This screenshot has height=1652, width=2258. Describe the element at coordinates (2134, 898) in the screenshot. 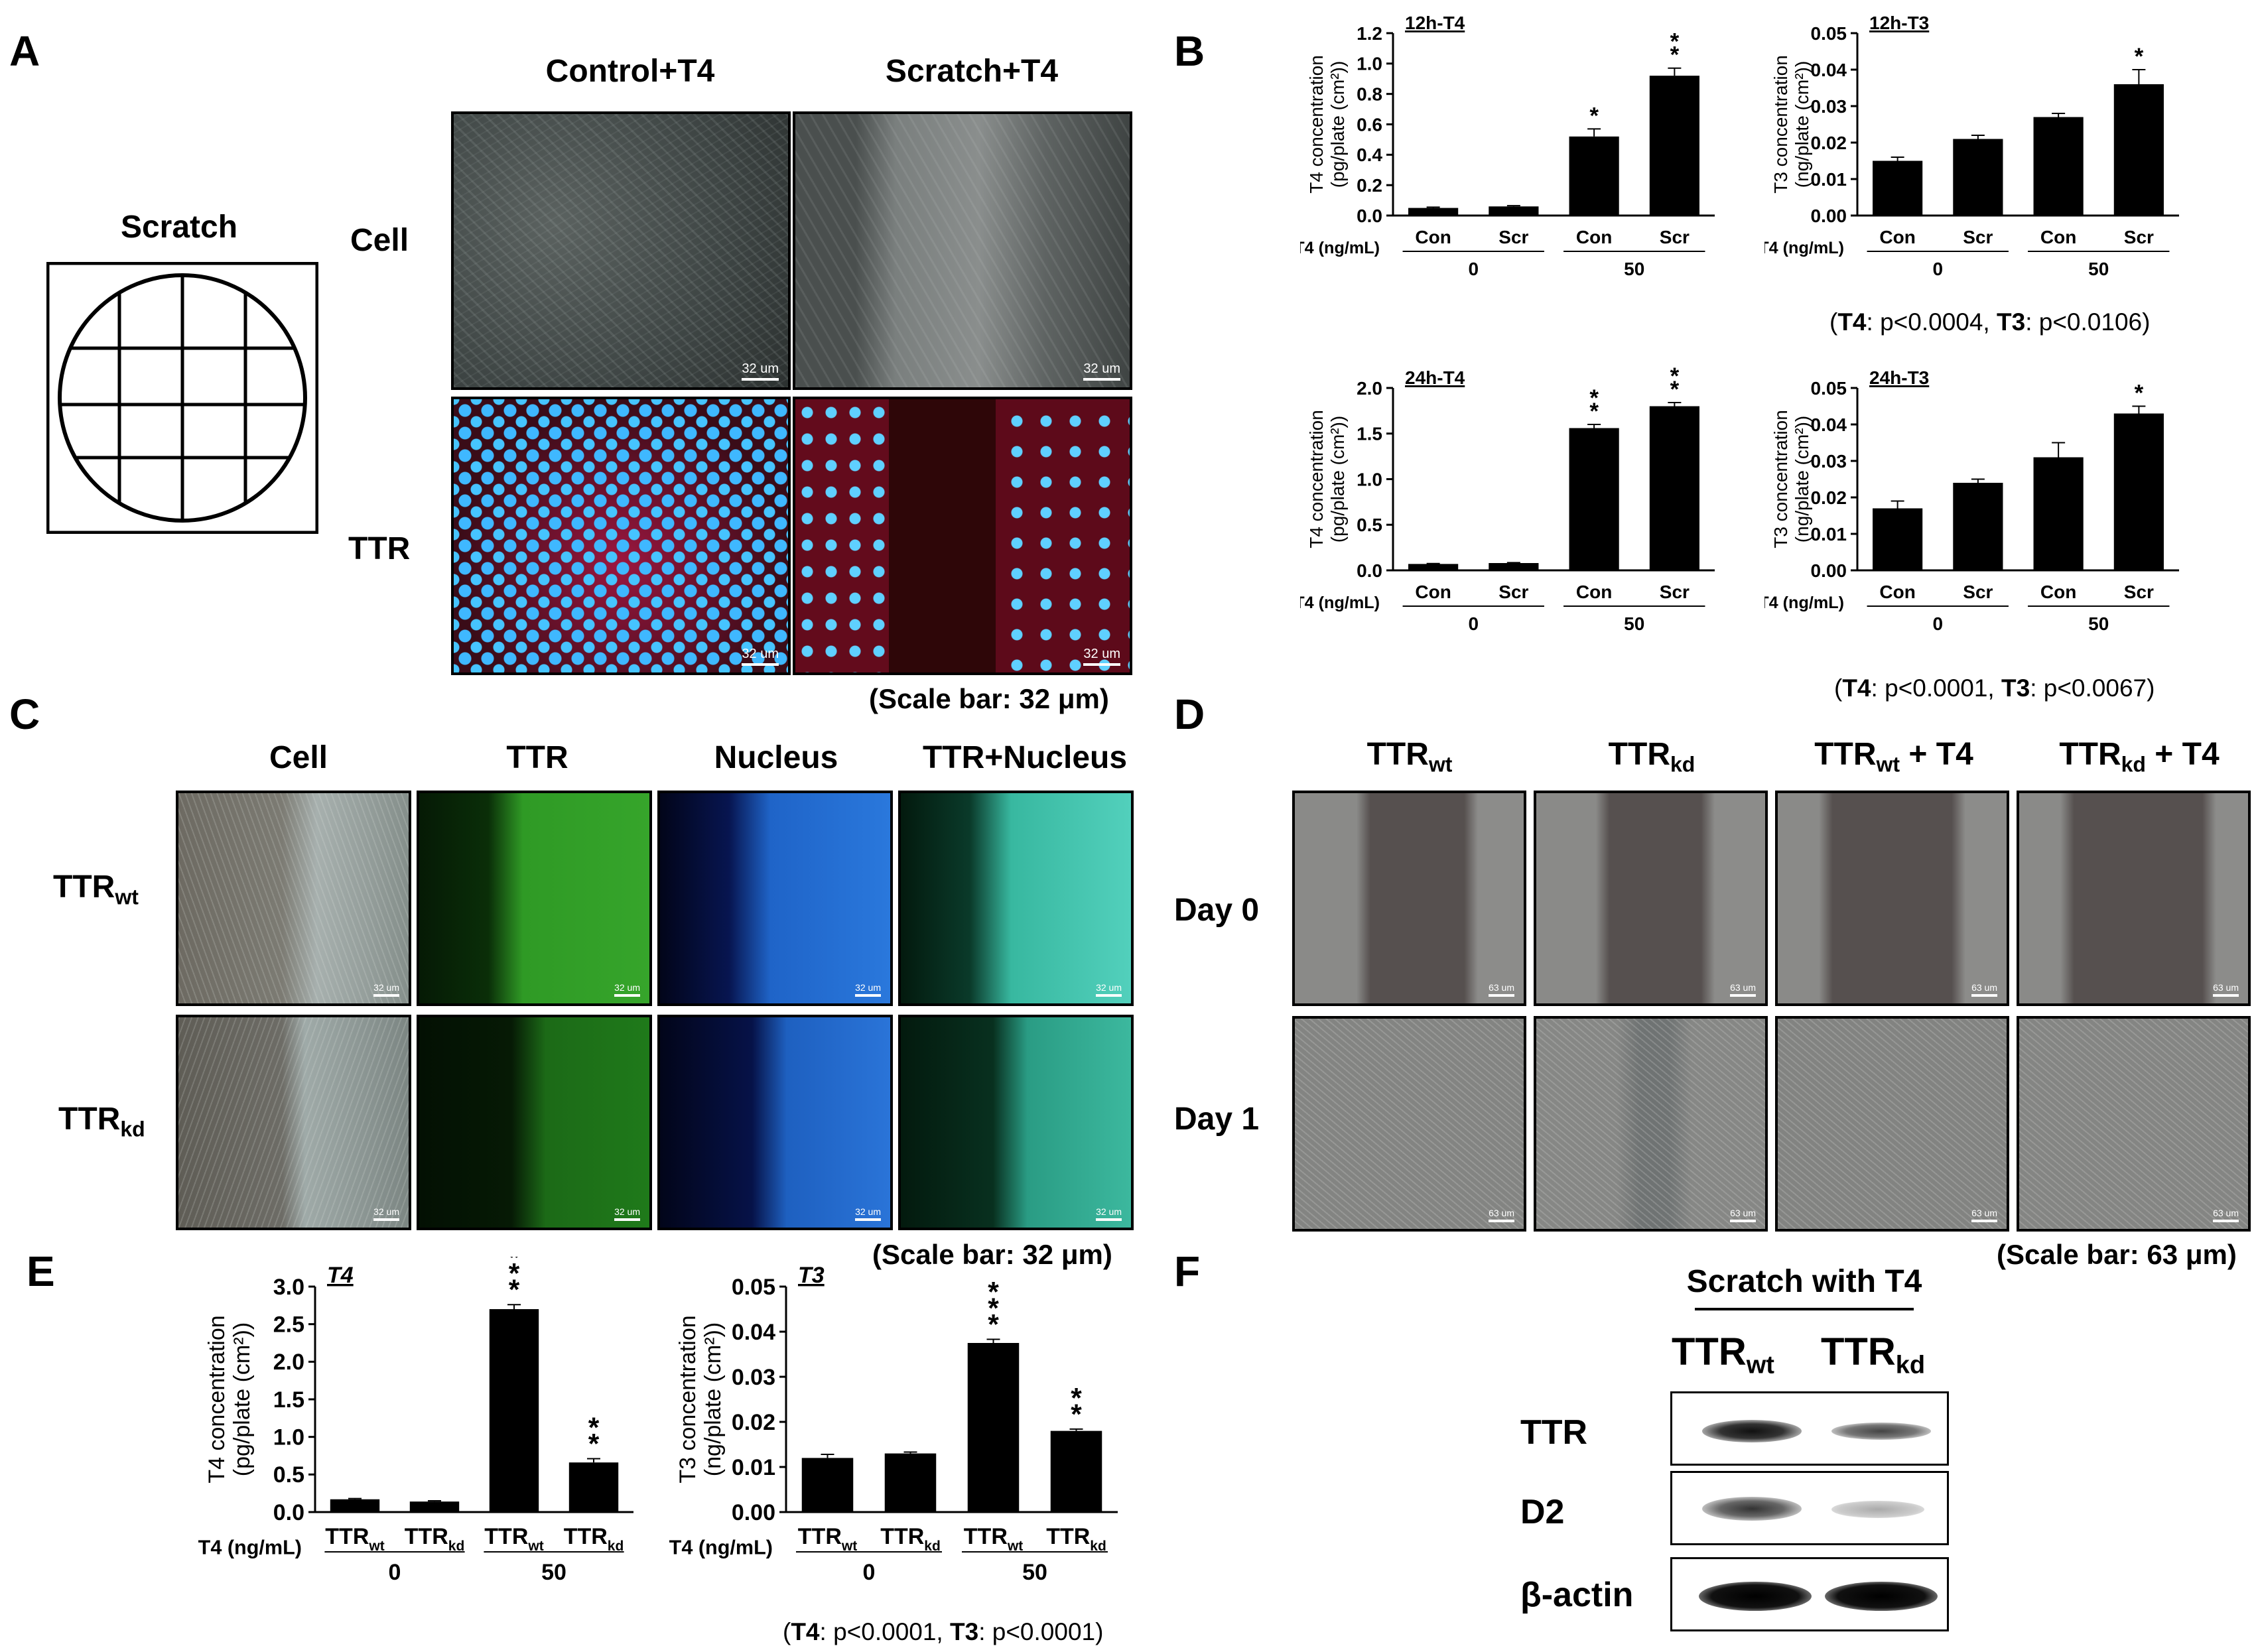

I see `d-day0-ttr-kd-t4: 63 um` at that location.